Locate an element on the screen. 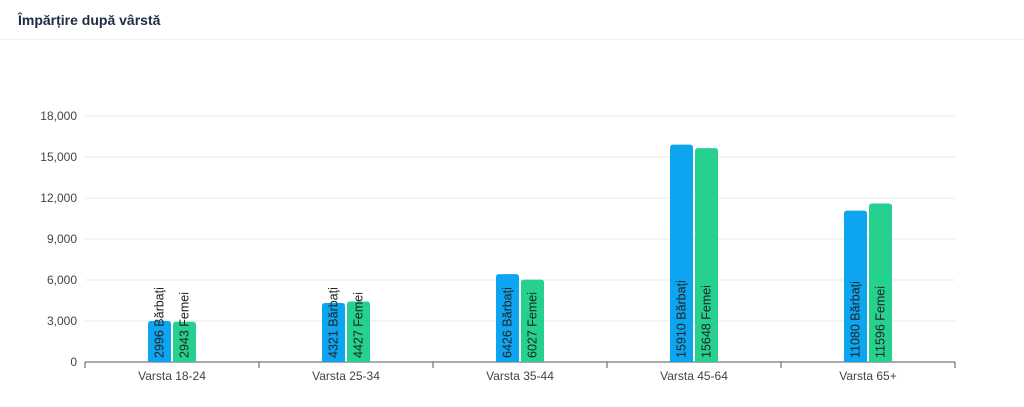  y-tick-label: 9,000 is located at coordinates (62, 239).